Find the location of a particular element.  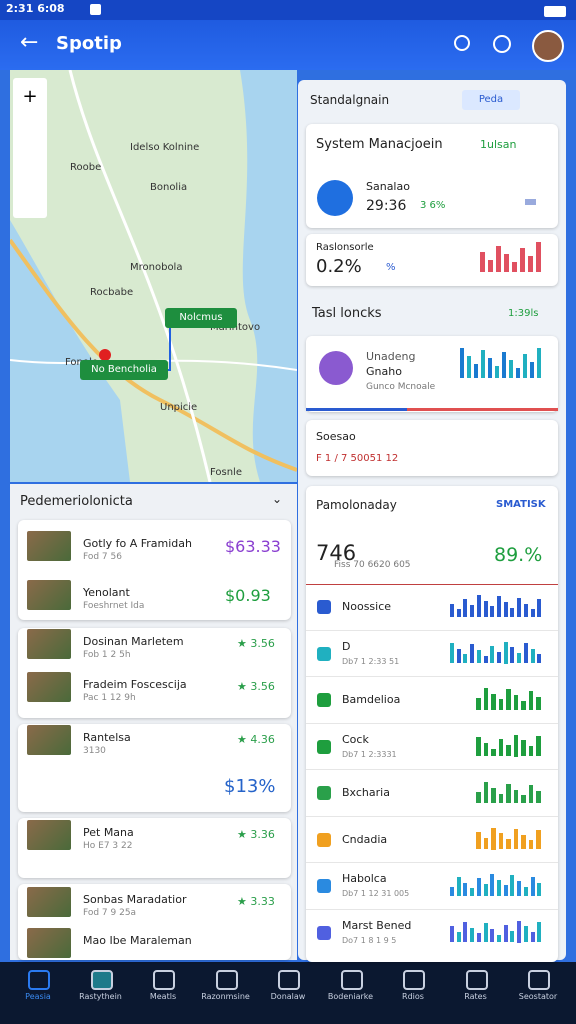

status-bar: 2:31 6:08 is located at coordinates (288, 10).